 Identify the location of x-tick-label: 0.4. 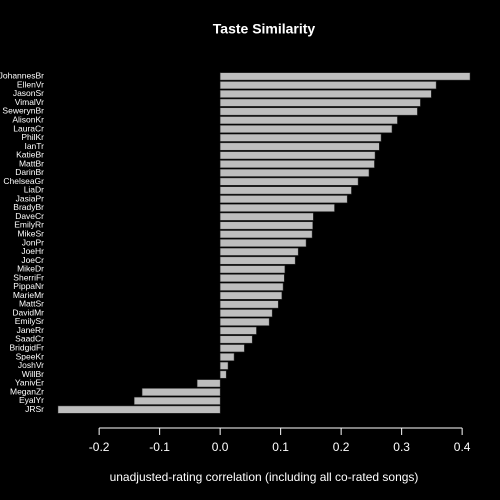
(462, 447).